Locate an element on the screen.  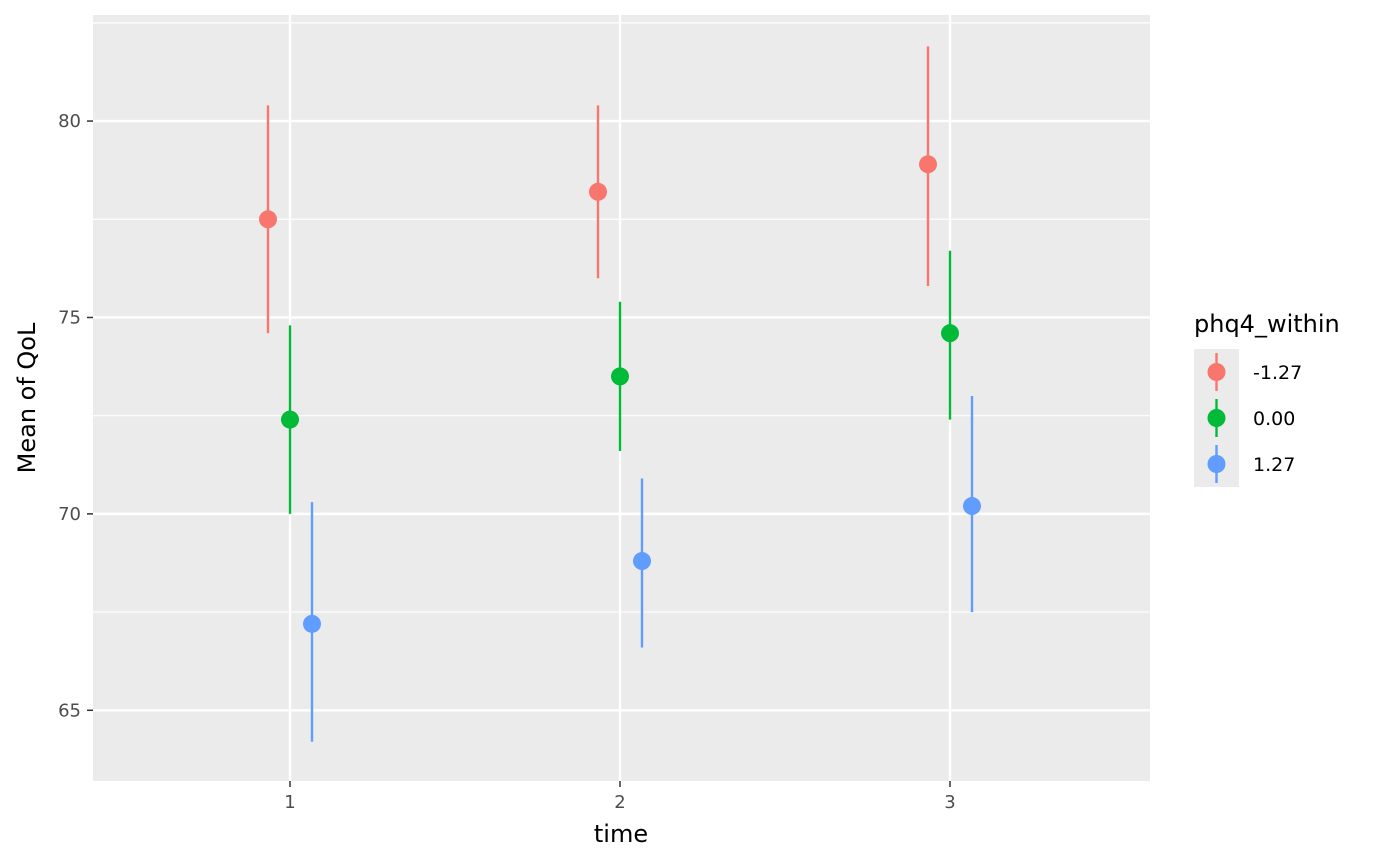
legend-label: 1.27 is located at coordinates (1274, 465).